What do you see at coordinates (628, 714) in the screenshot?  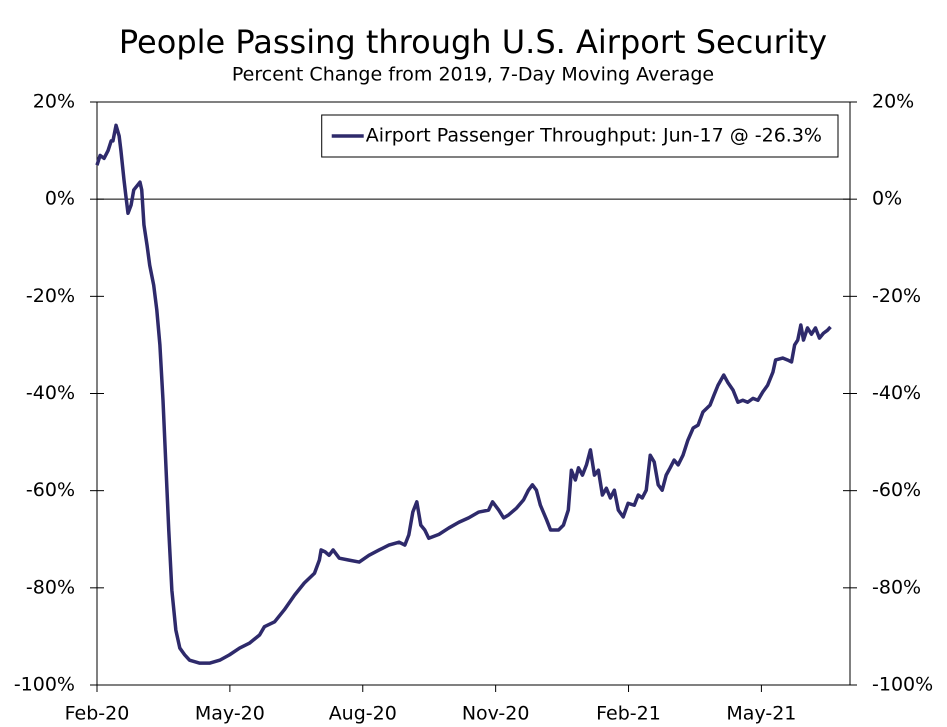 I see `x-tick-label: Feb-21` at bounding box center [628, 714].